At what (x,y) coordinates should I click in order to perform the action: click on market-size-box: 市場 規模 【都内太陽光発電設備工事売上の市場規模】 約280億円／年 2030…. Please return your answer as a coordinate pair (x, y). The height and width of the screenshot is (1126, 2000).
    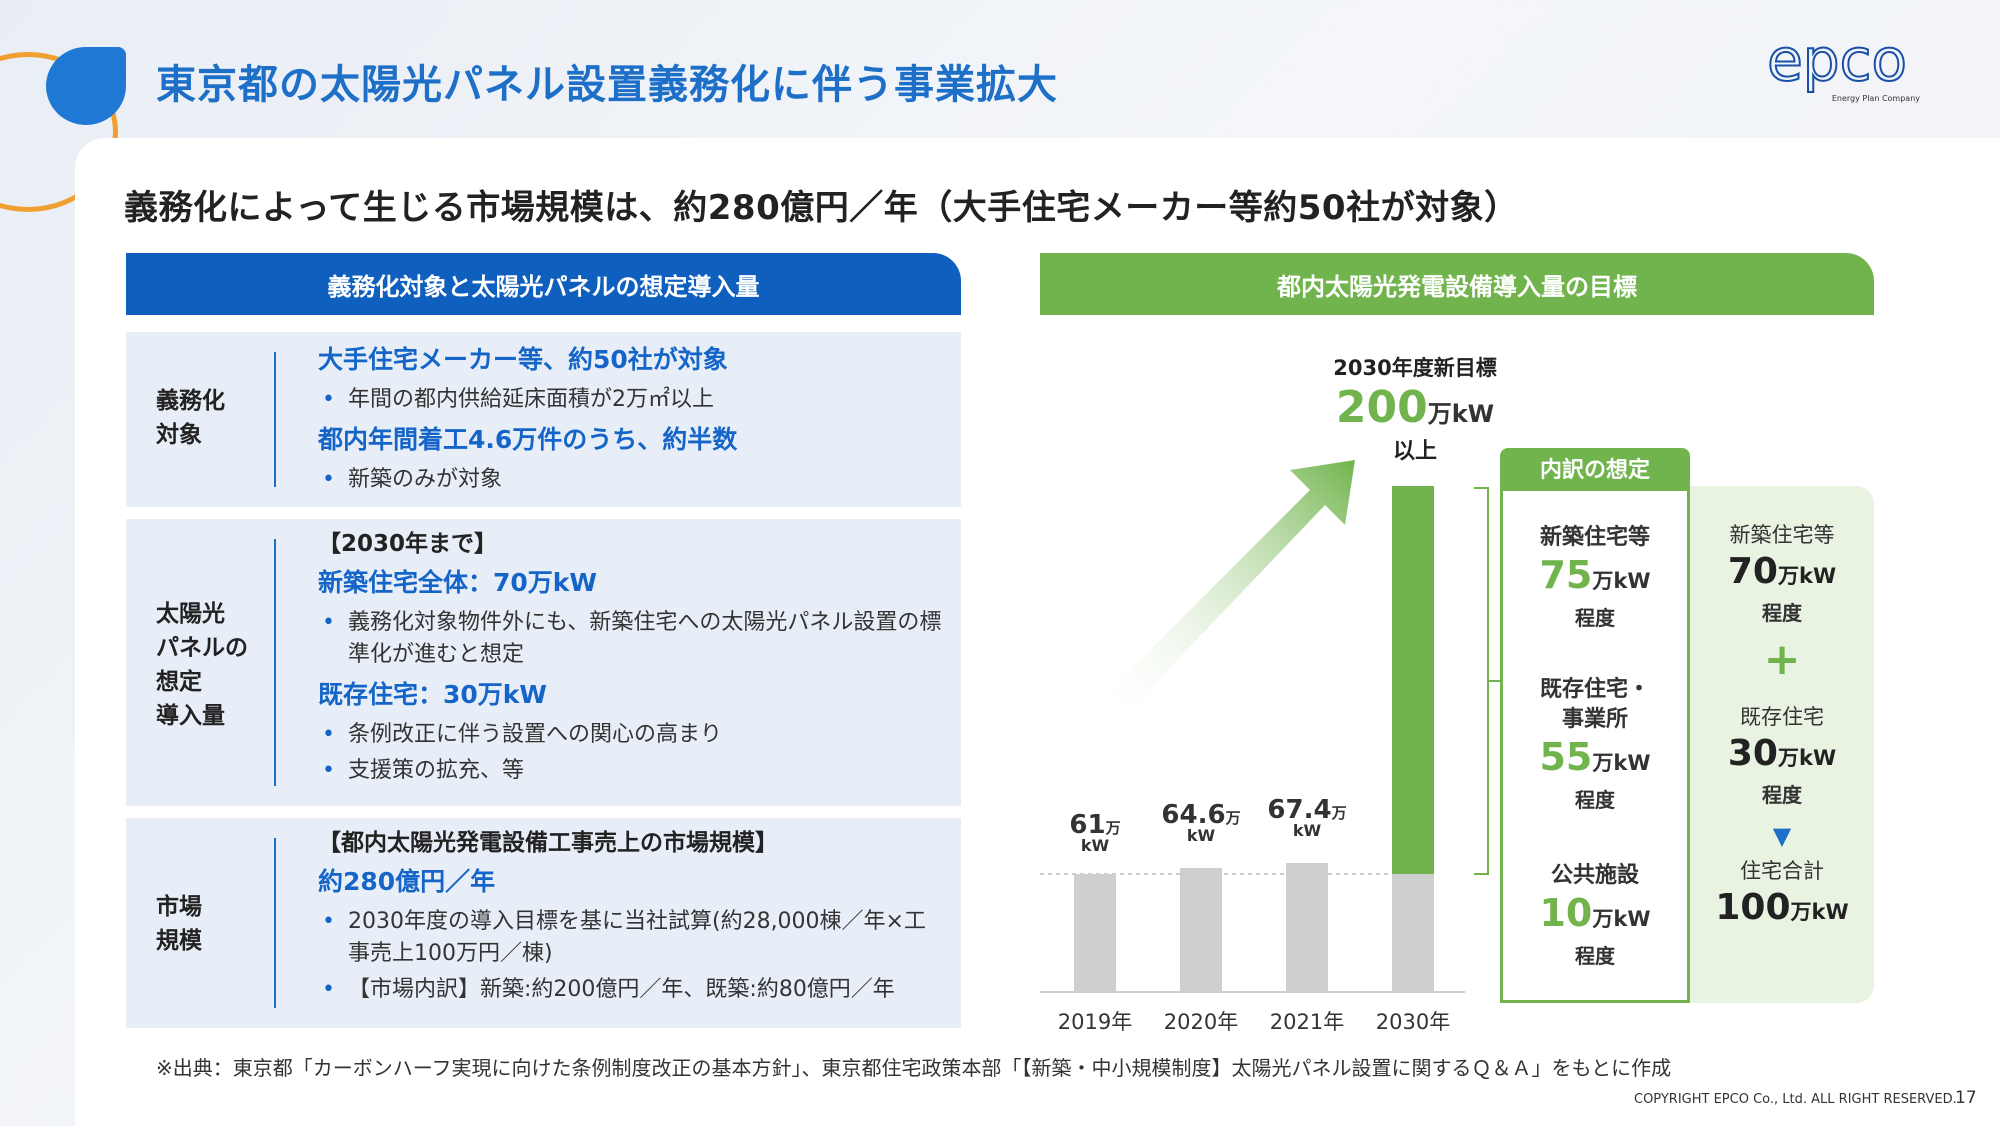
    Looking at the image, I should click on (543, 923).